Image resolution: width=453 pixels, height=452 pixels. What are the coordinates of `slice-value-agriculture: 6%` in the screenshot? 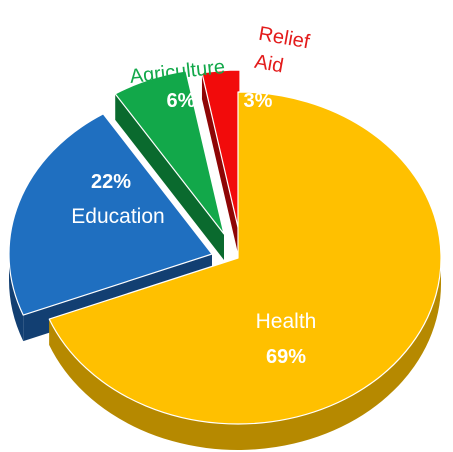 It's located at (181, 101).